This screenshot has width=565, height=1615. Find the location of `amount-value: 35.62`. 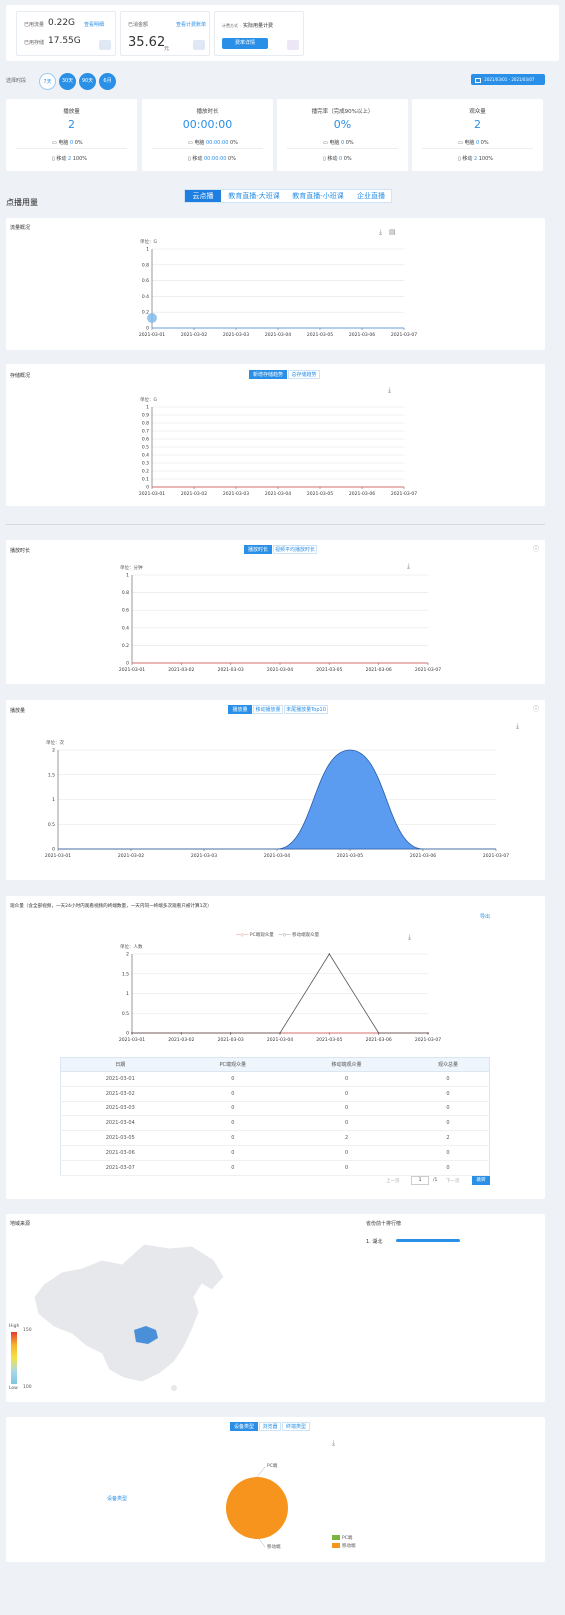

amount-value: 35.62 is located at coordinates (147, 42).